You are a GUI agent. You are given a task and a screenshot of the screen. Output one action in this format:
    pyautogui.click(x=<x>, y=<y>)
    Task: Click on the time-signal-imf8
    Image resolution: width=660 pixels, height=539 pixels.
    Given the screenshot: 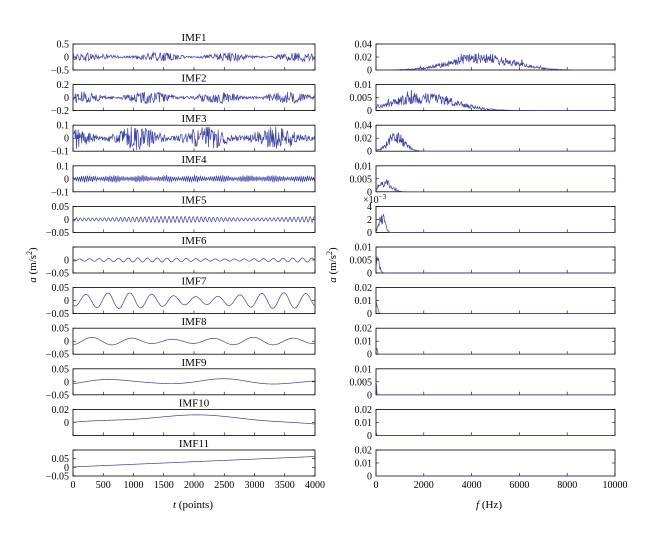 What is the action you would take?
    pyautogui.click(x=194, y=341)
    